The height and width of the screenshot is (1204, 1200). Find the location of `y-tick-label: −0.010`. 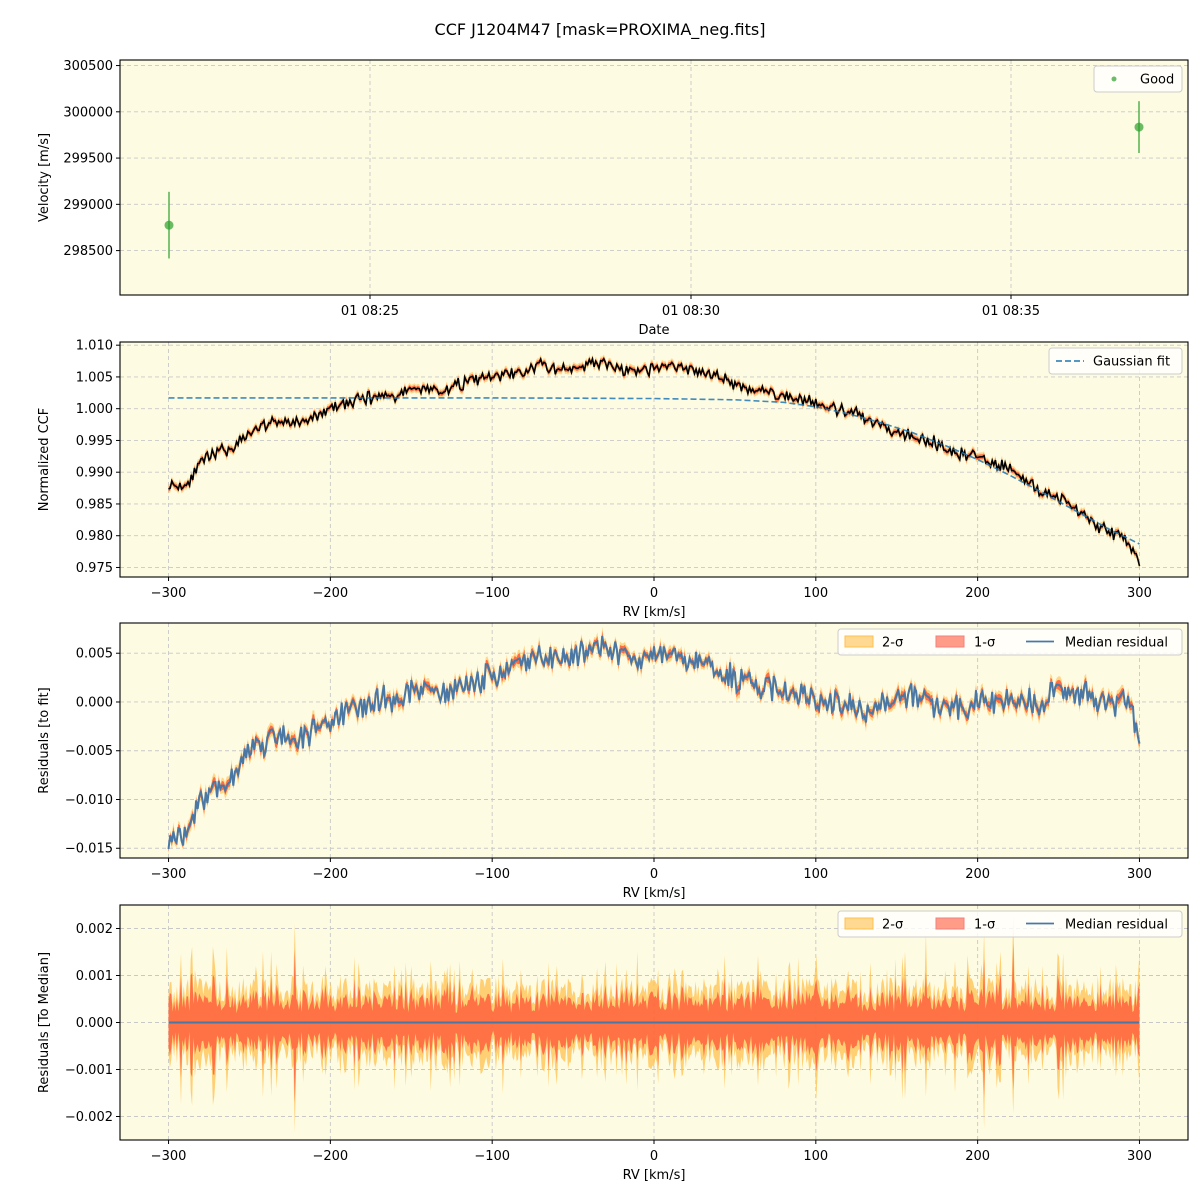

y-tick-label: −0.010 is located at coordinates (89, 800).